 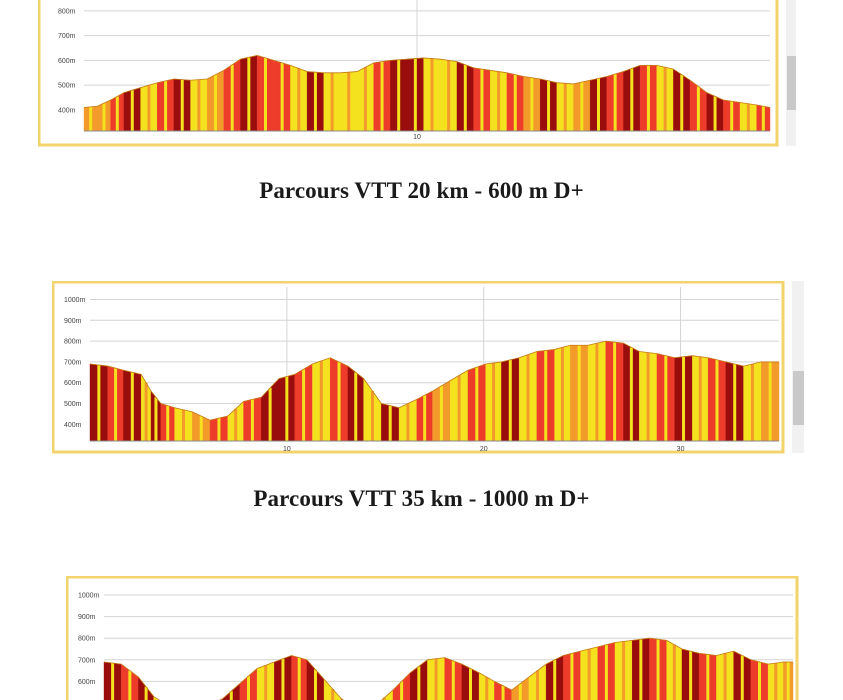 What do you see at coordinates (87, 617) in the screenshot?
I see `y-tick-label: 900m` at bounding box center [87, 617].